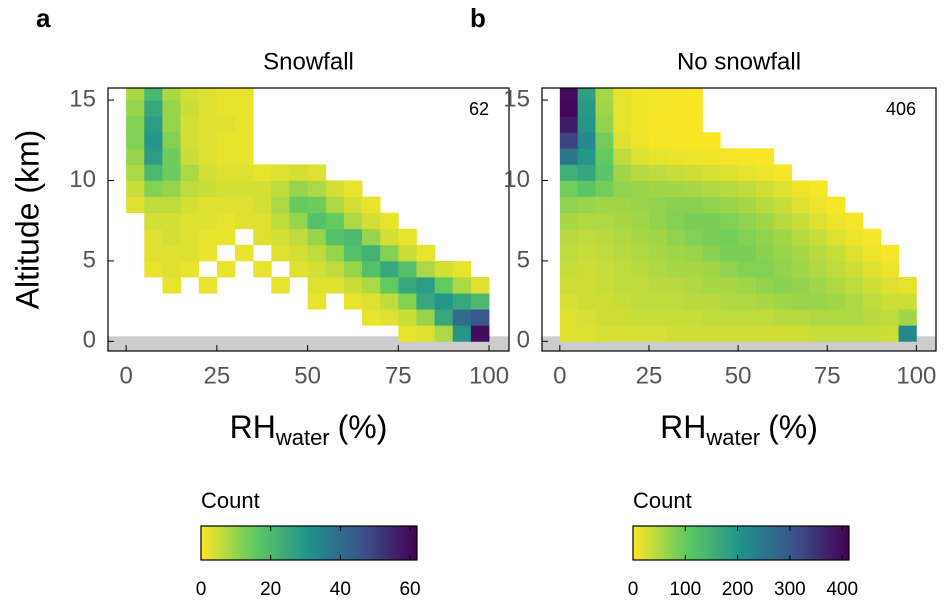 The width and height of the screenshot is (950, 603). I want to click on colorbar, so click(741, 543).